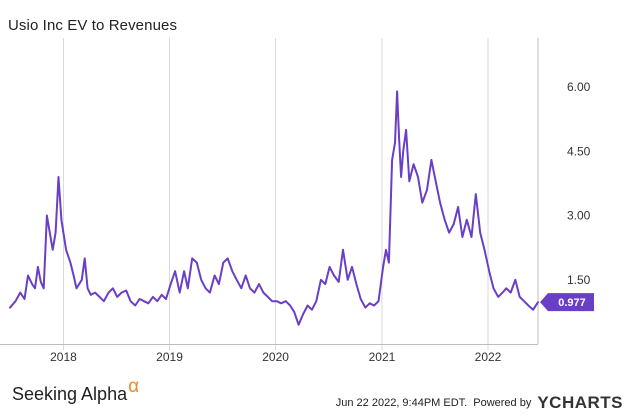  What do you see at coordinates (579, 87) in the screenshot?
I see `y-tick-label: 6.00` at bounding box center [579, 87].